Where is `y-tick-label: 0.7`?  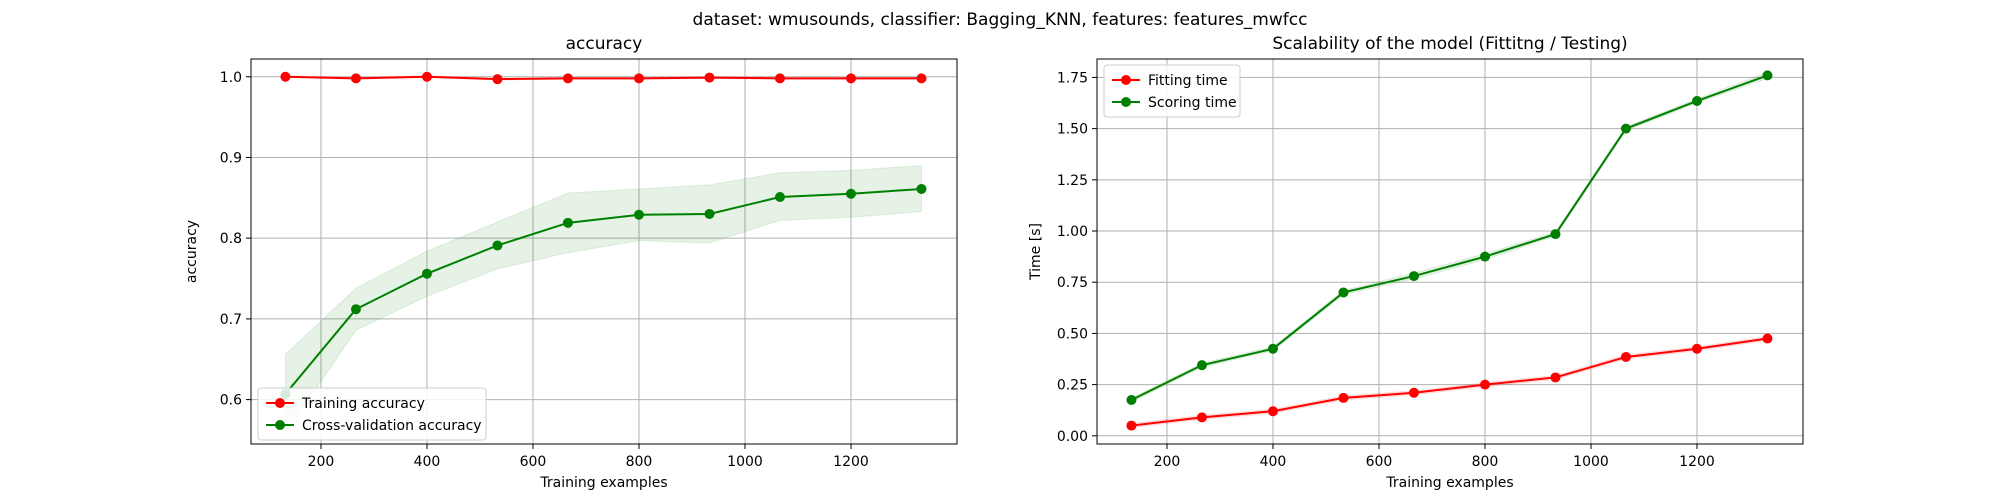
y-tick-label: 0.7 is located at coordinates (231, 320).